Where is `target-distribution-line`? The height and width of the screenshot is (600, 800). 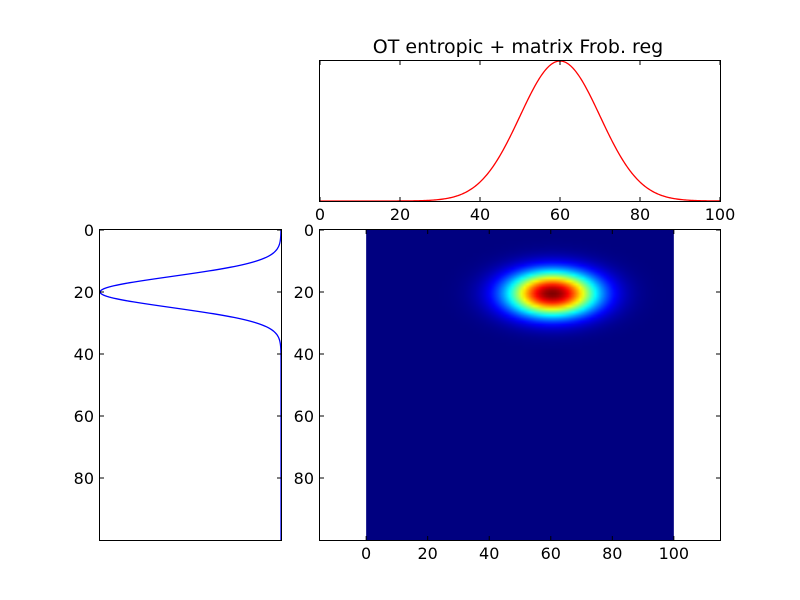 target-distribution-line is located at coordinates (520, 131).